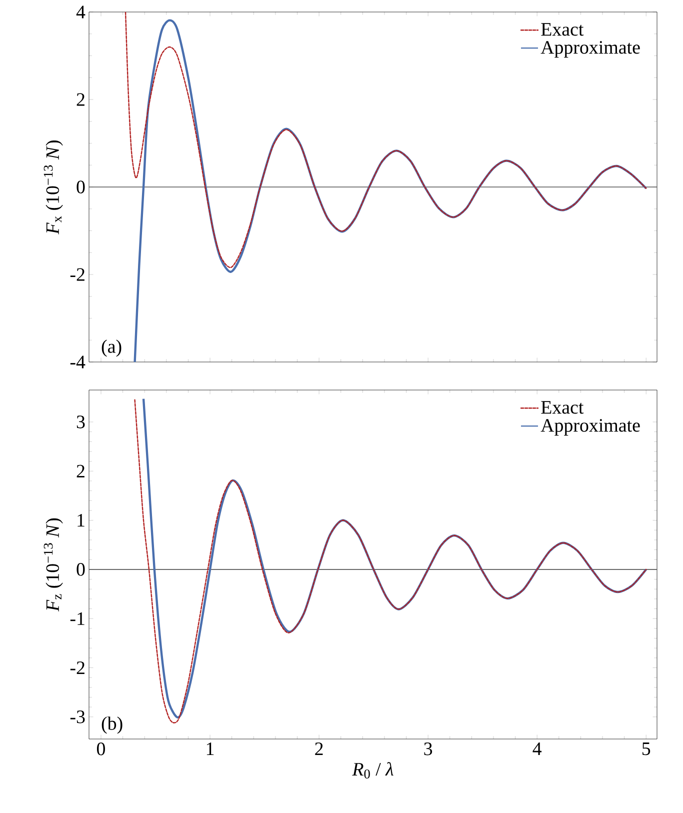  I want to click on y-tick-label: -1, so click(77, 618).